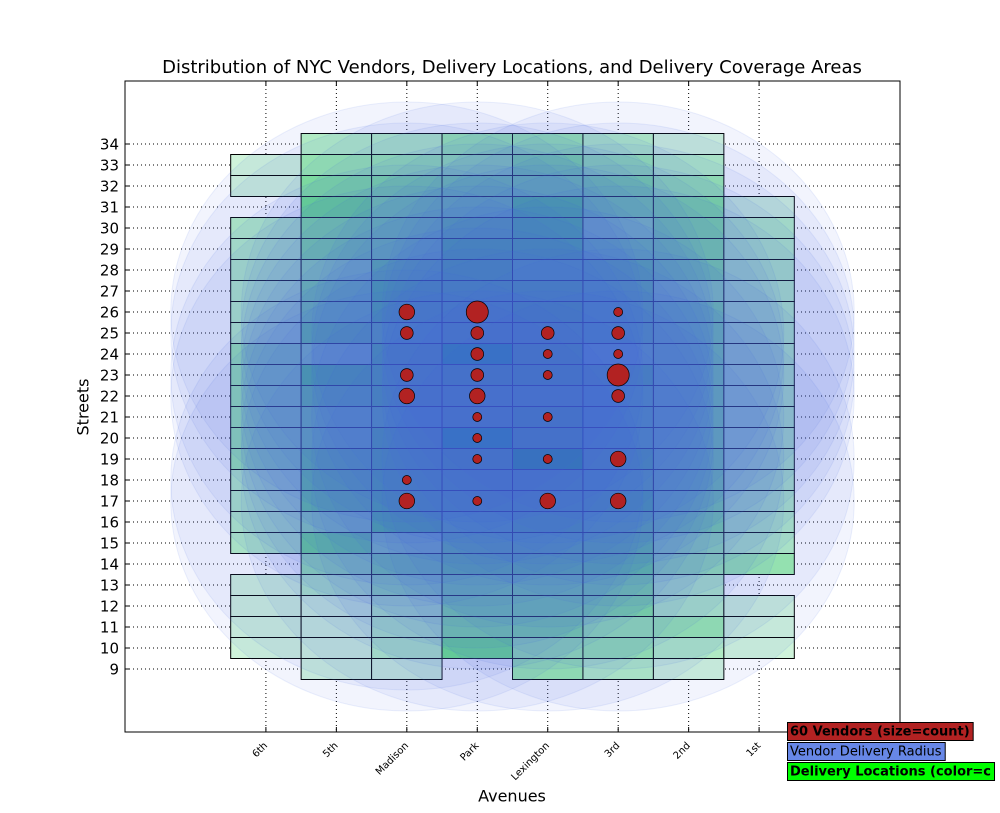 The width and height of the screenshot is (1000, 813). I want to click on y-tick-label: 22, so click(109, 397).